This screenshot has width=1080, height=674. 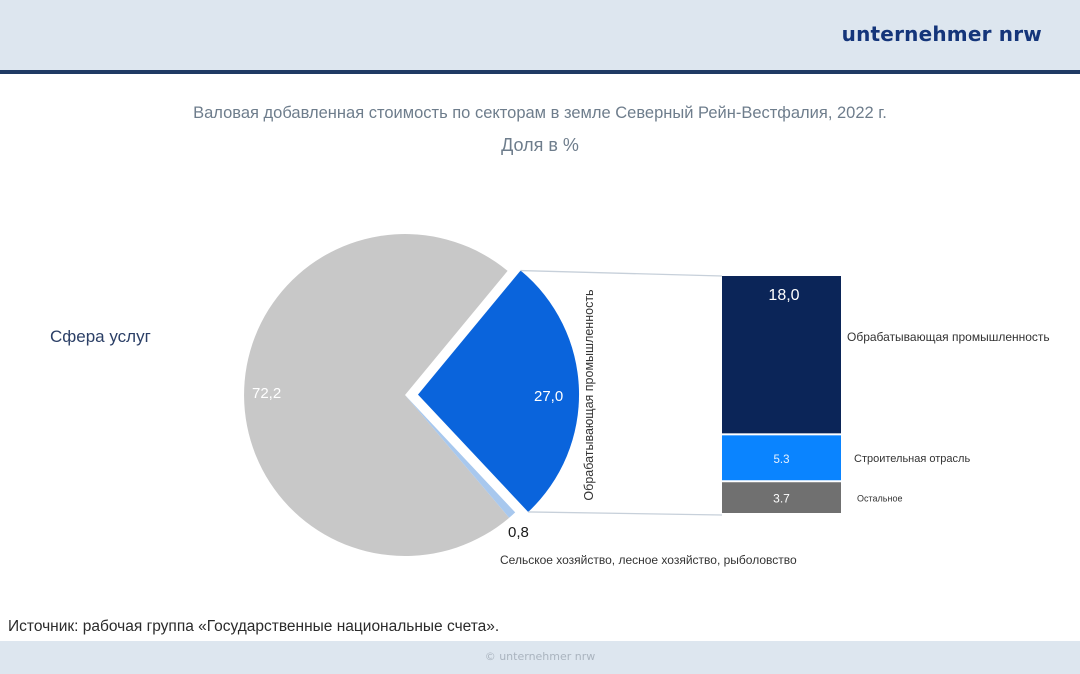 What do you see at coordinates (377, 395) in the screenshot?
I see `pie-slice-services` at bounding box center [377, 395].